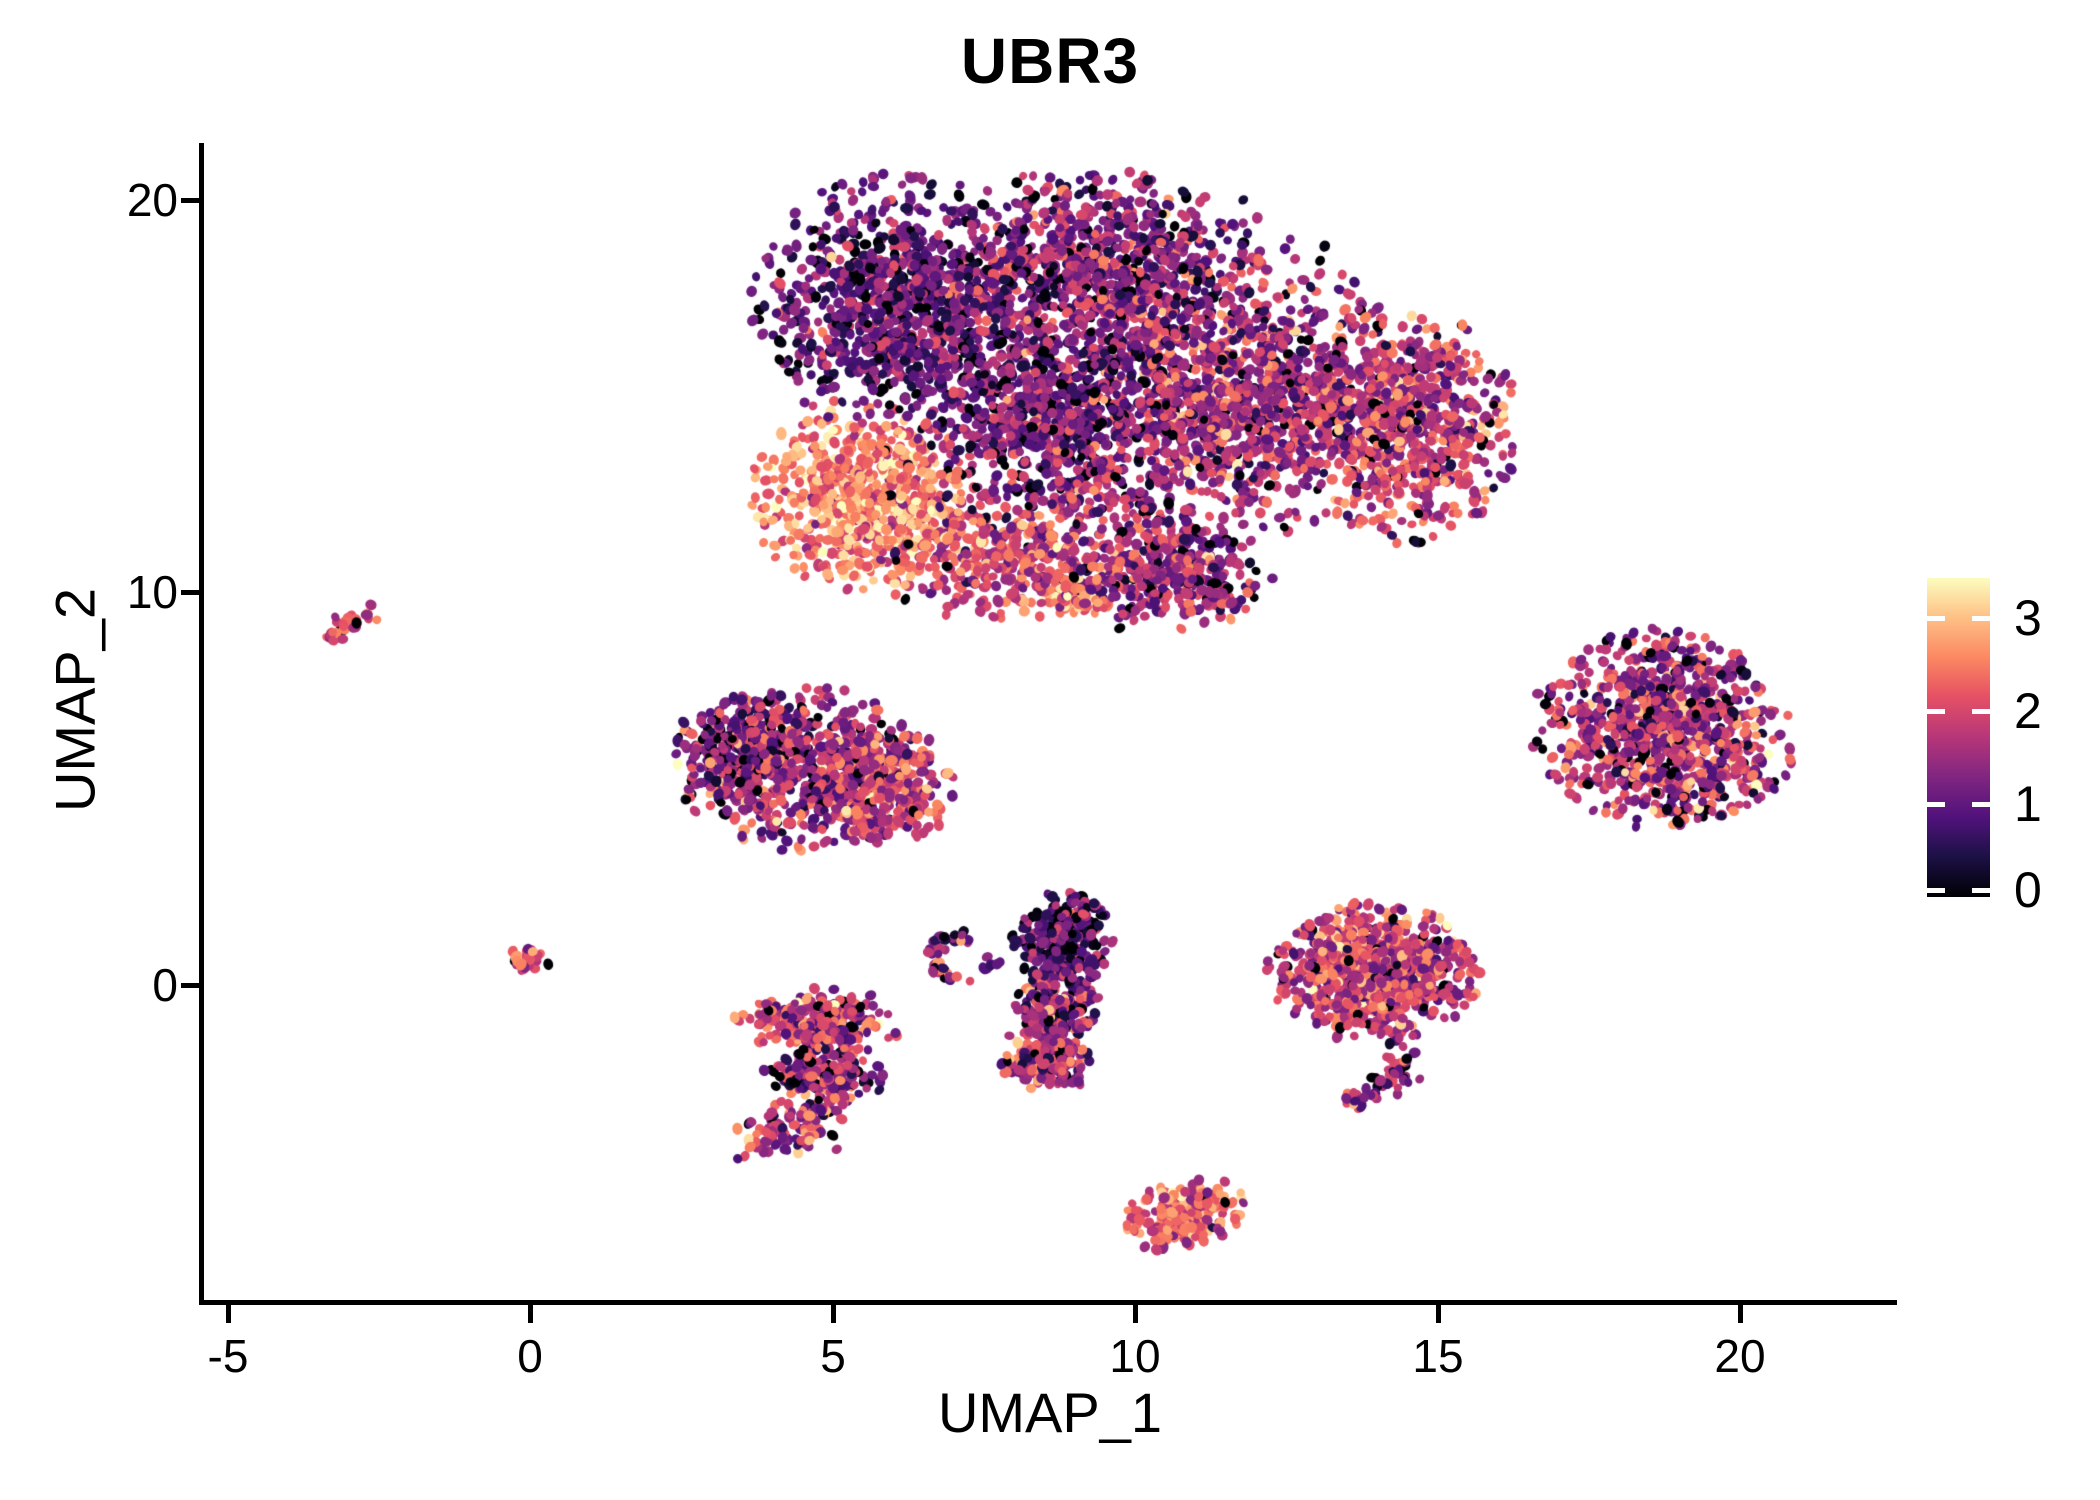 The height and width of the screenshot is (1500, 2100). I want to click on chart-title: UBR3, so click(1050, 61).